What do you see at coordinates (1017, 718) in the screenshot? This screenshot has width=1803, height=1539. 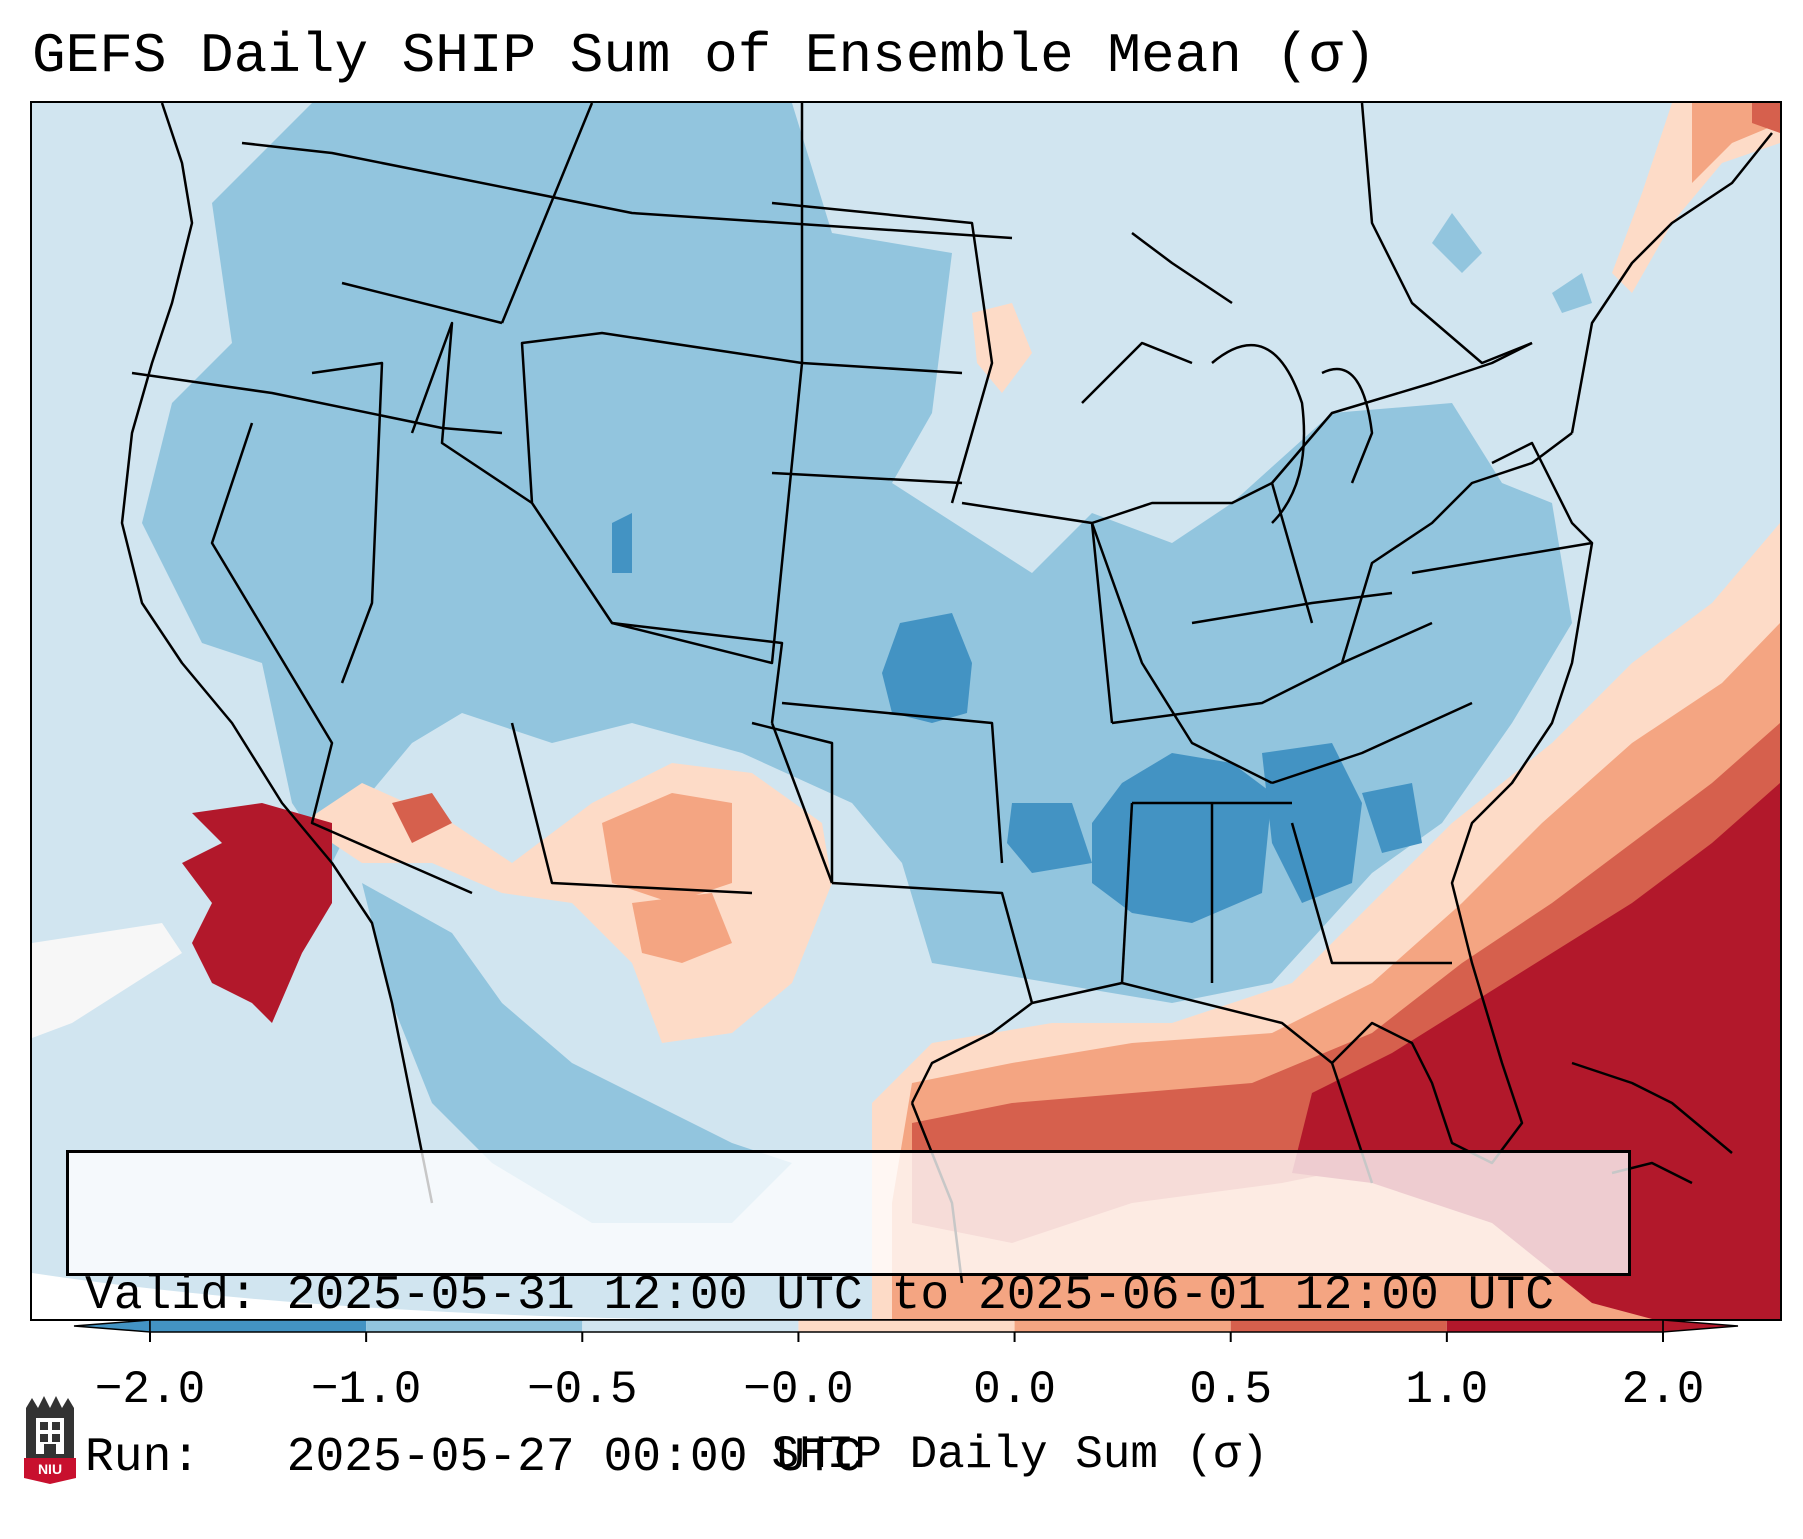 I see `anomaly-region-dk-blue` at bounding box center [1017, 718].